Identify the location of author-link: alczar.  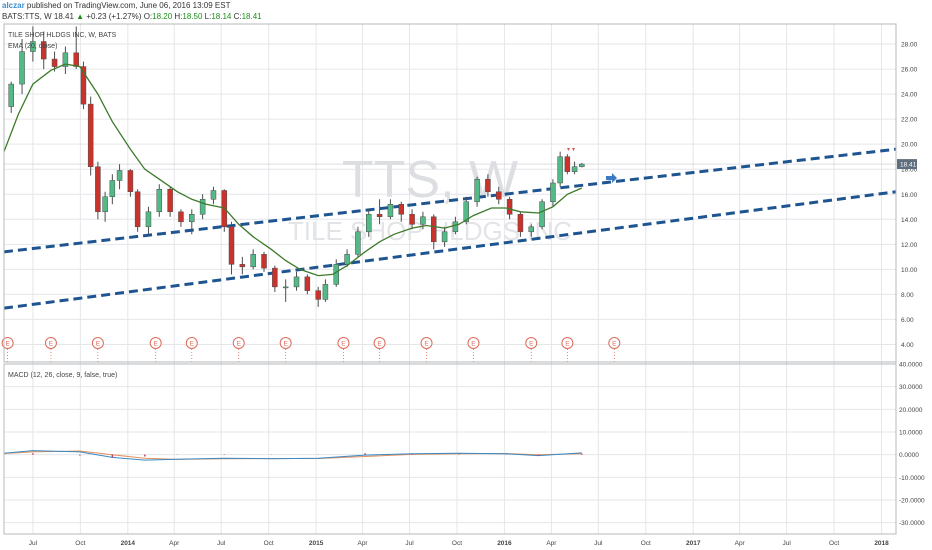
(13, 5).